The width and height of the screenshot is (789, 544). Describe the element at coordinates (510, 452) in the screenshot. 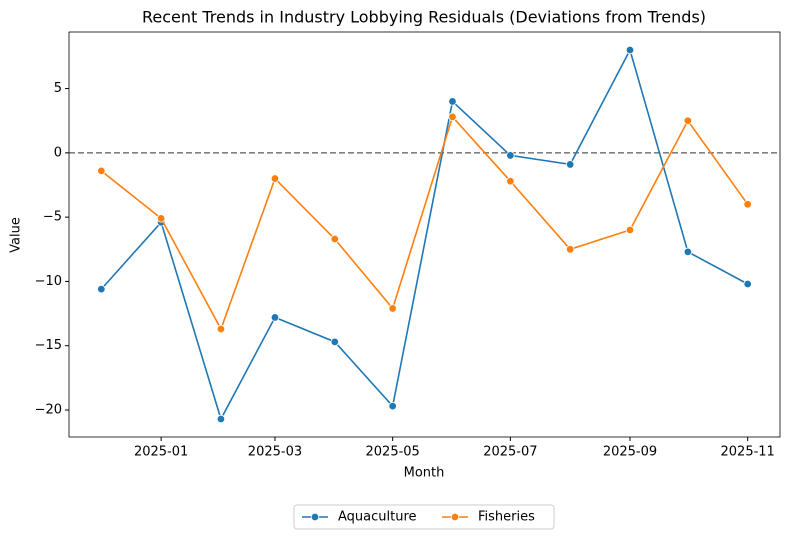

I see `x-tick-label: 2025-07` at that location.